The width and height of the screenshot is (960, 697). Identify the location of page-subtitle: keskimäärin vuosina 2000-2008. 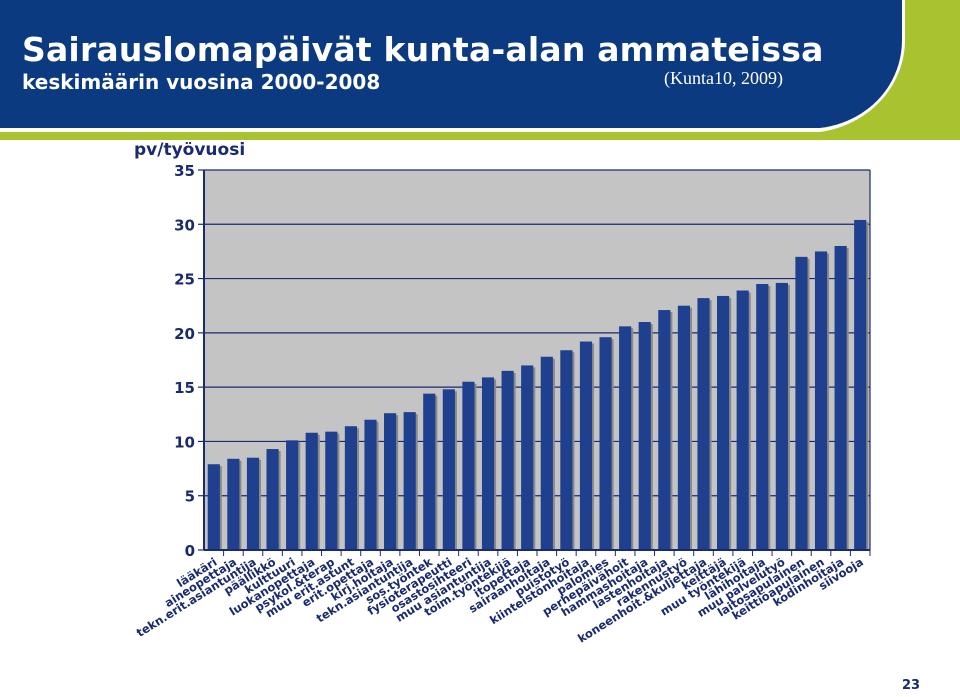
(201, 82).